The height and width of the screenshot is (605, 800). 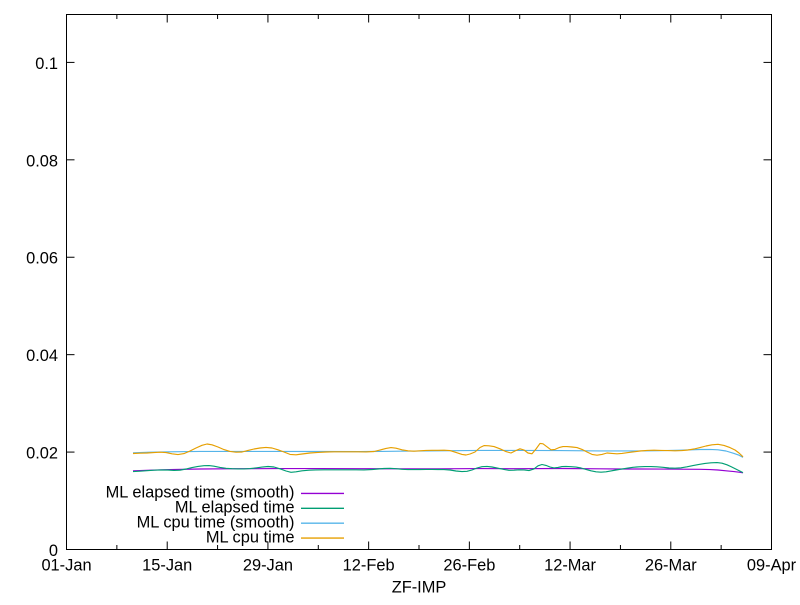 What do you see at coordinates (200, 493) in the screenshot?
I see `svg-text: ML elapsed time (smooth)` at bounding box center [200, 493].